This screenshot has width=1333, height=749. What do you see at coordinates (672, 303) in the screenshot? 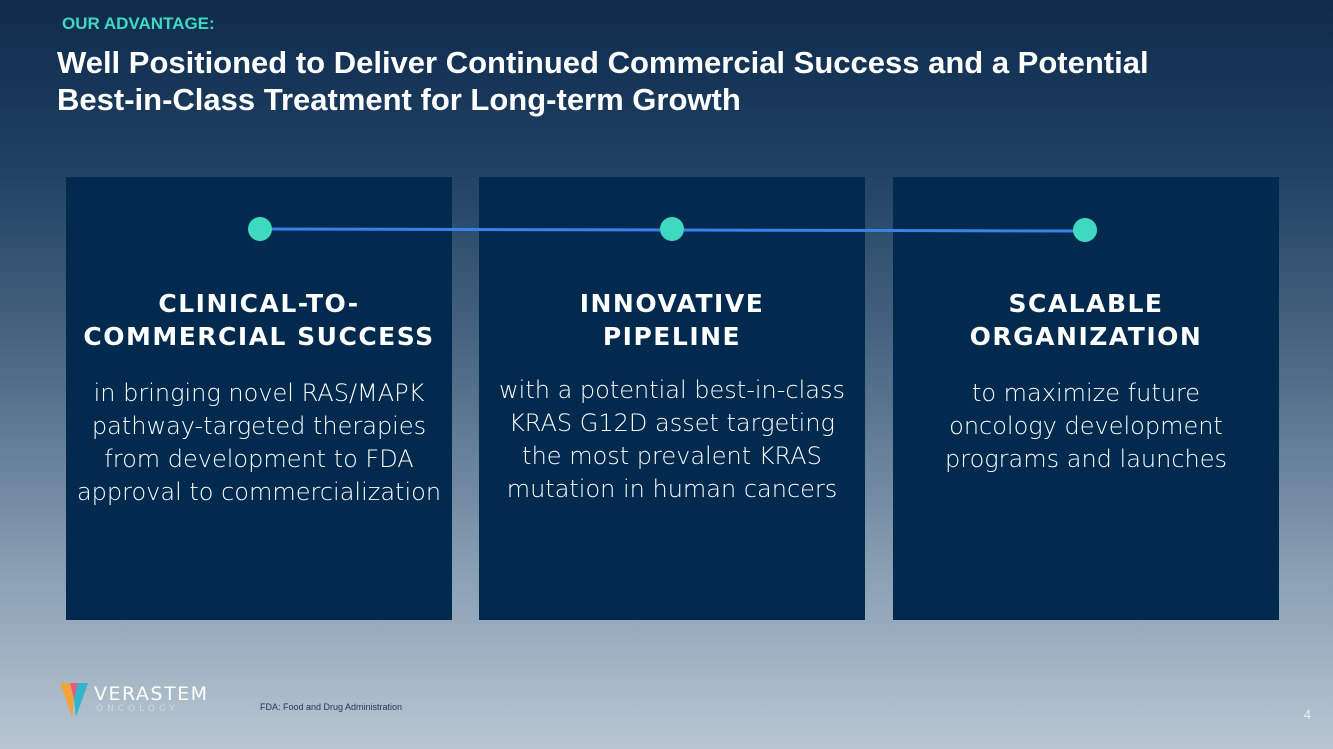
I see `heading-line: INNOVATIVE` at bounding box center [672, 303].